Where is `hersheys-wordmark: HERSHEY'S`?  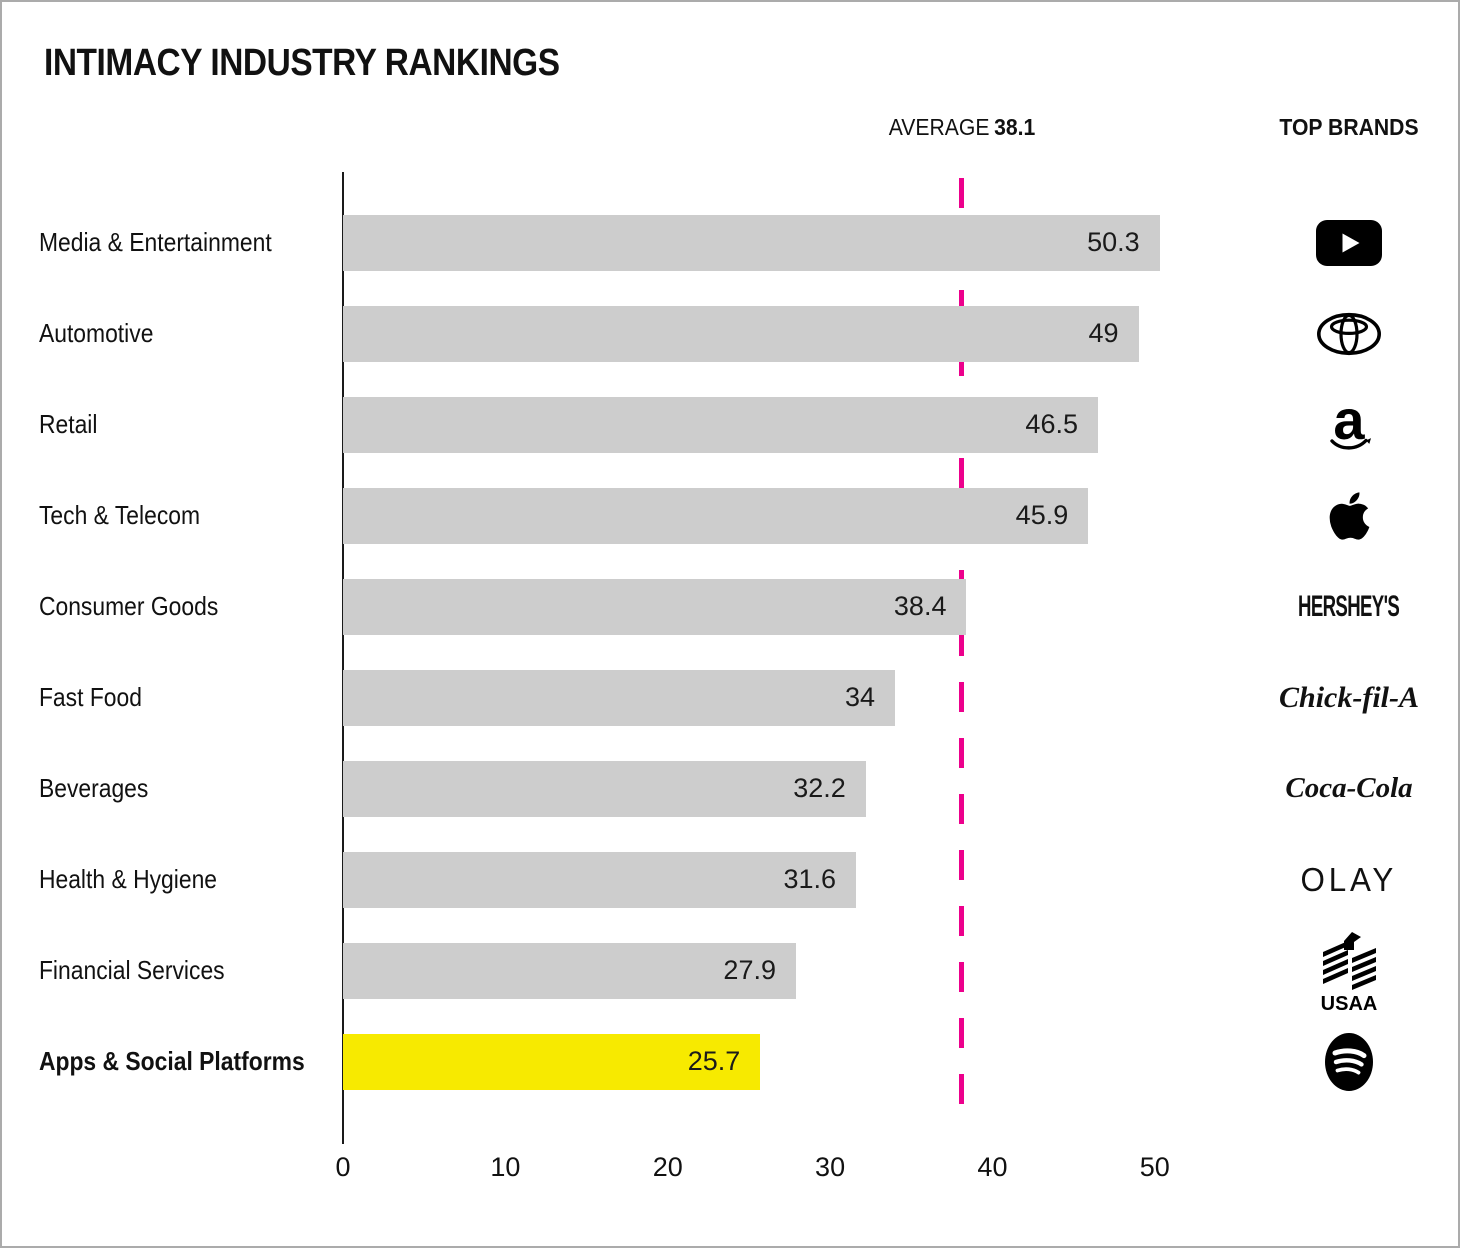 hersheys-wordmark: HERSHEY'S is located at coordinates (1349, 606).